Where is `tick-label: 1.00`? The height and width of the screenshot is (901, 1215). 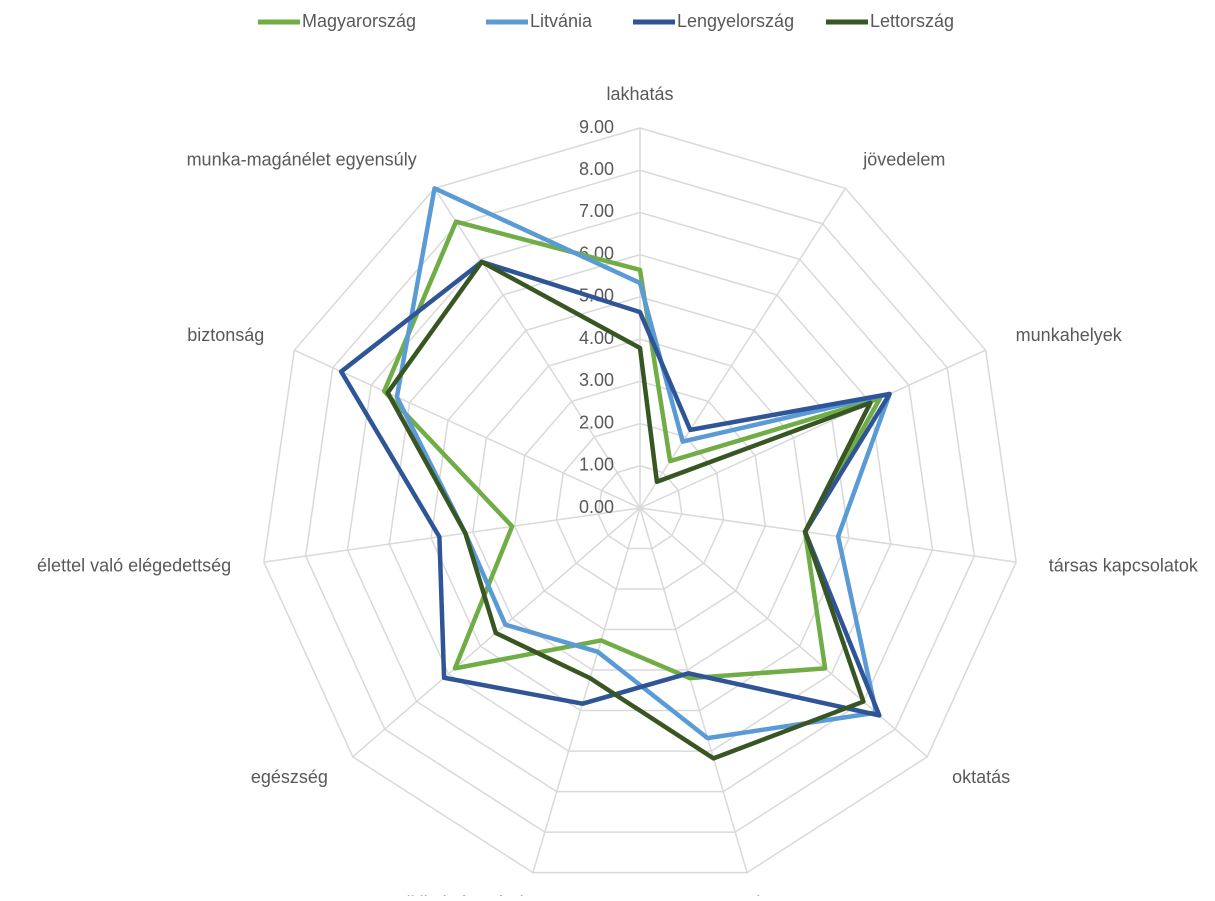 tick-label: 1.00 is located at coordinates (596, 465).